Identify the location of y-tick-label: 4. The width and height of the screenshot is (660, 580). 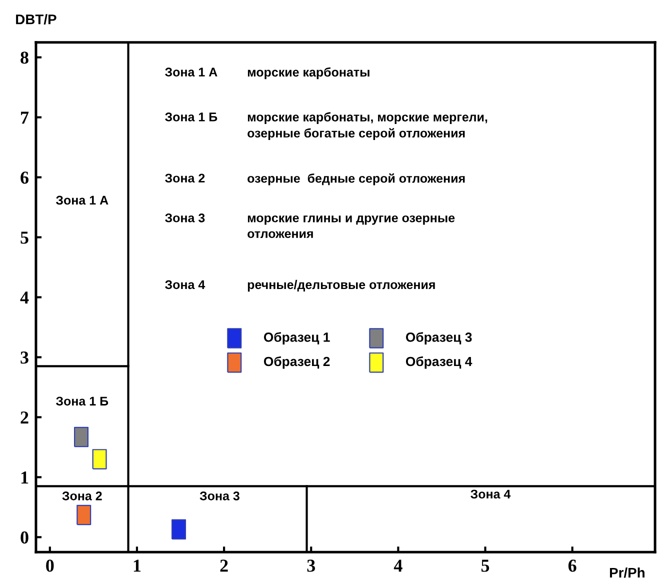
(24, 298).